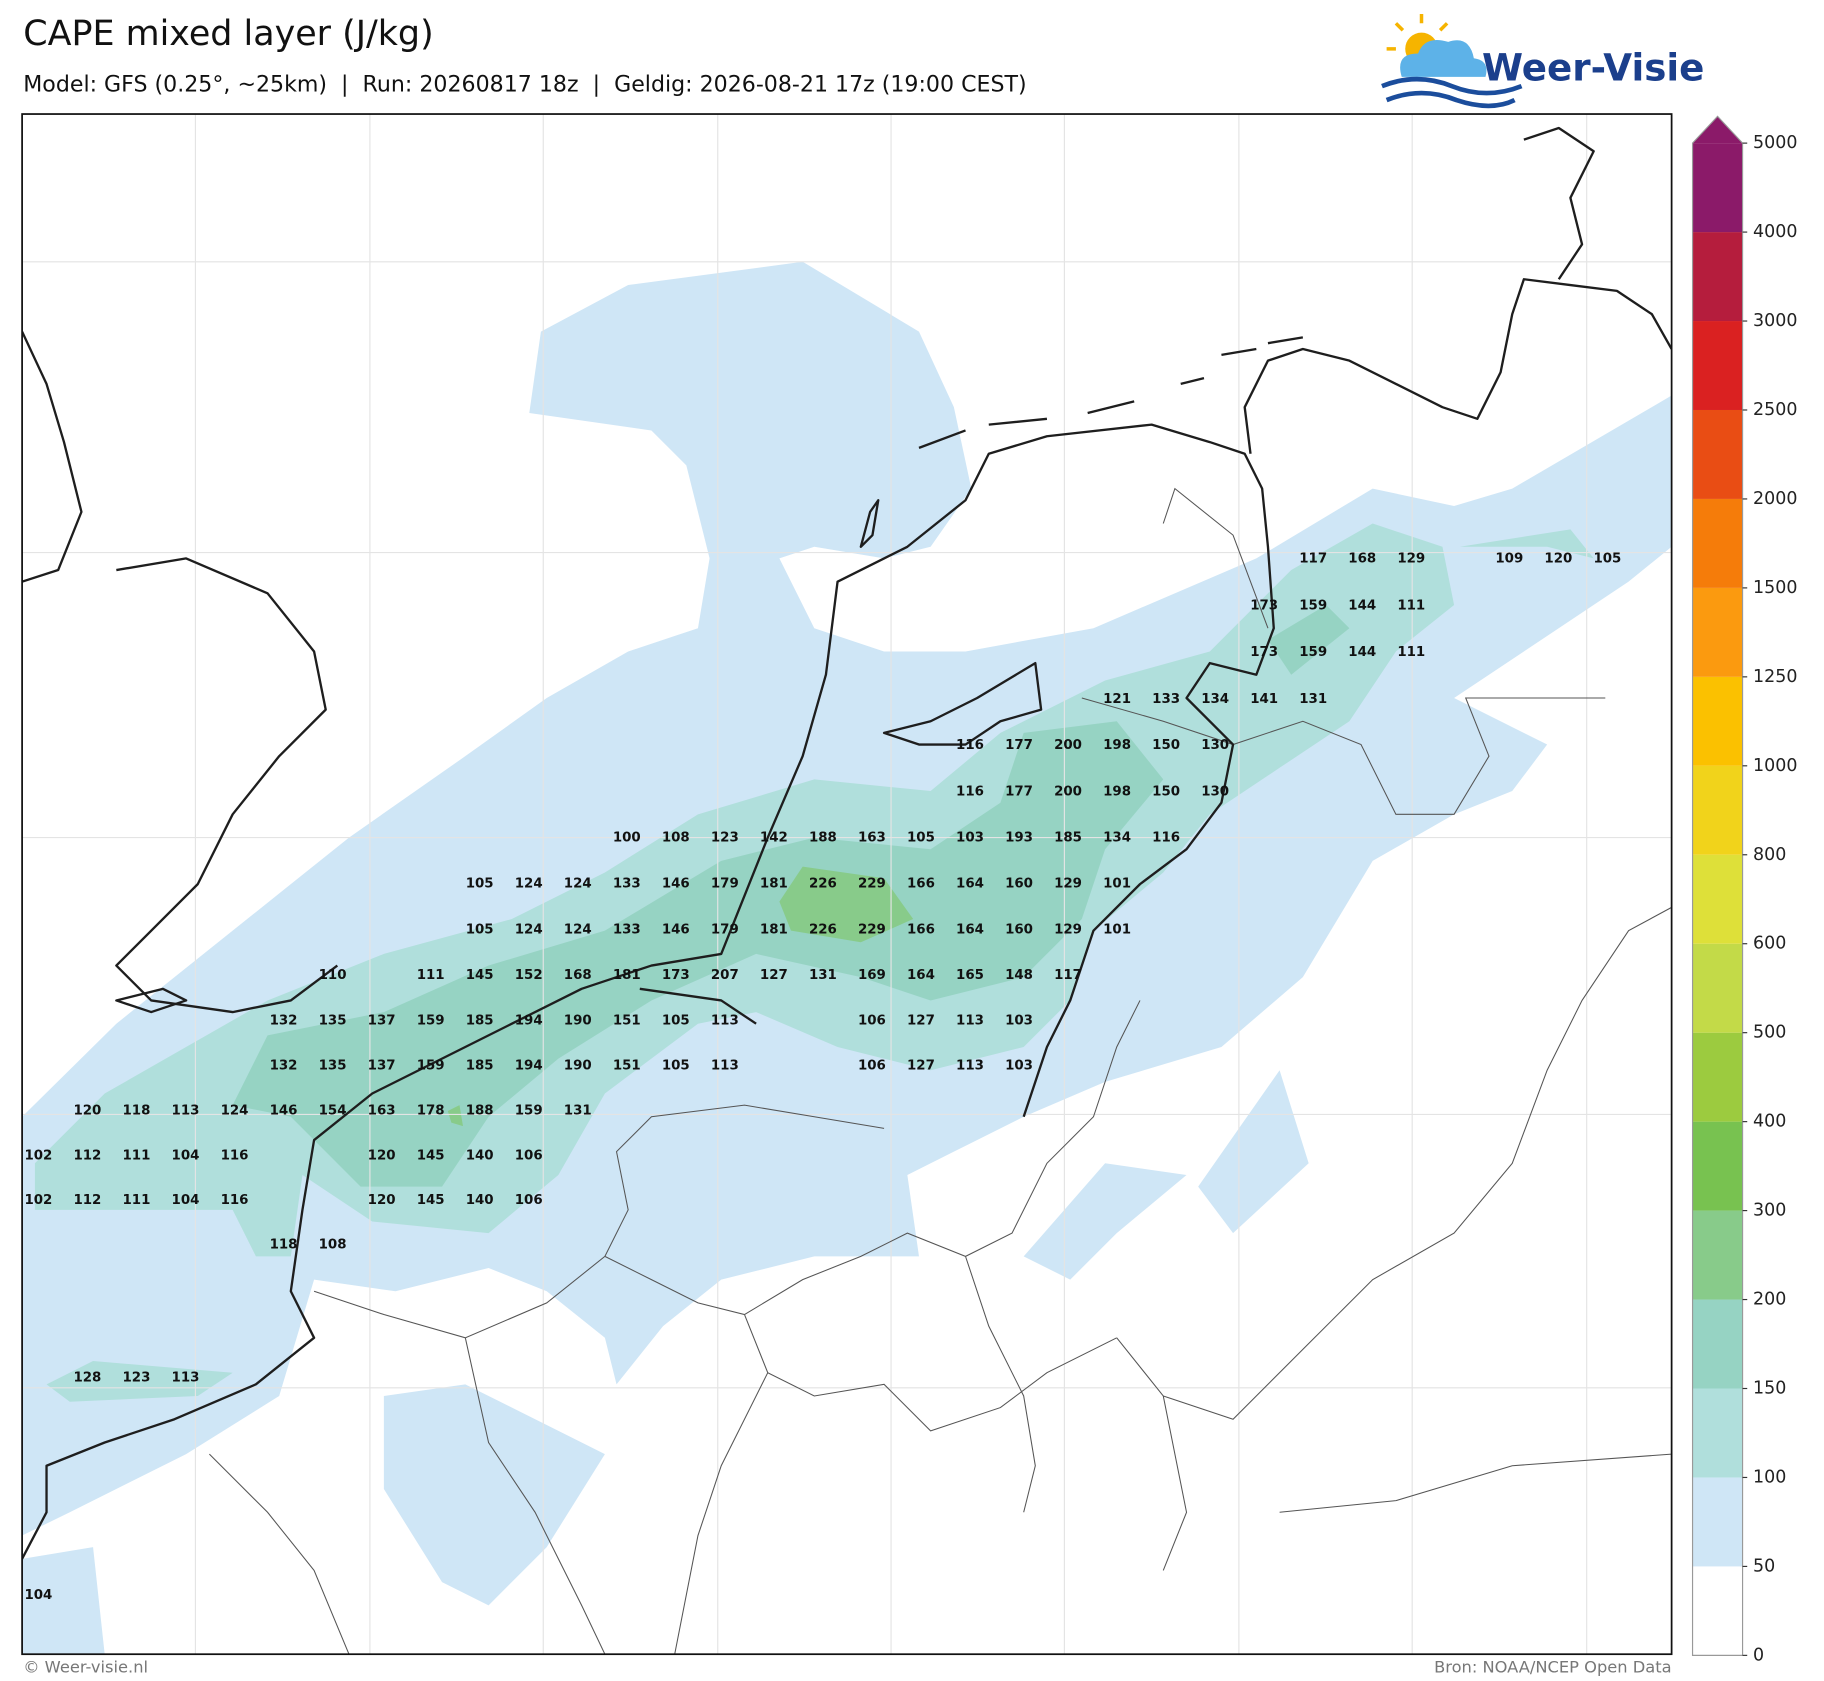  What do you see at coordinates (1117, 884) in the screenshot?
I see `grid-value: 101` at bounding box center [1117, 884].